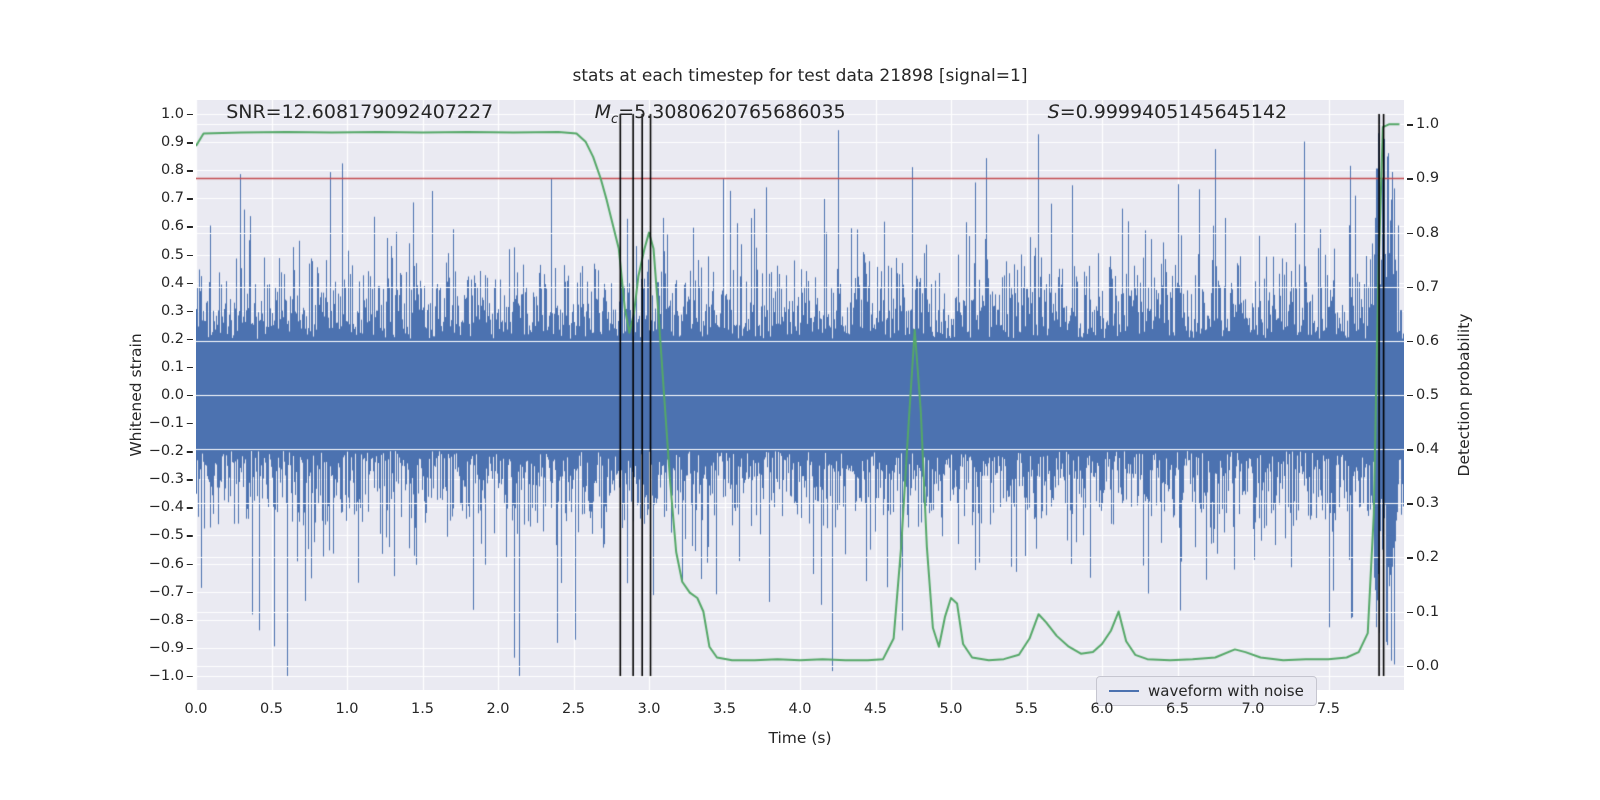  What do you see at coordinates (171, 479) in the screenshot?
I see `y-axis-left-tick-label: −0.3` at bounding box center [171, 479].